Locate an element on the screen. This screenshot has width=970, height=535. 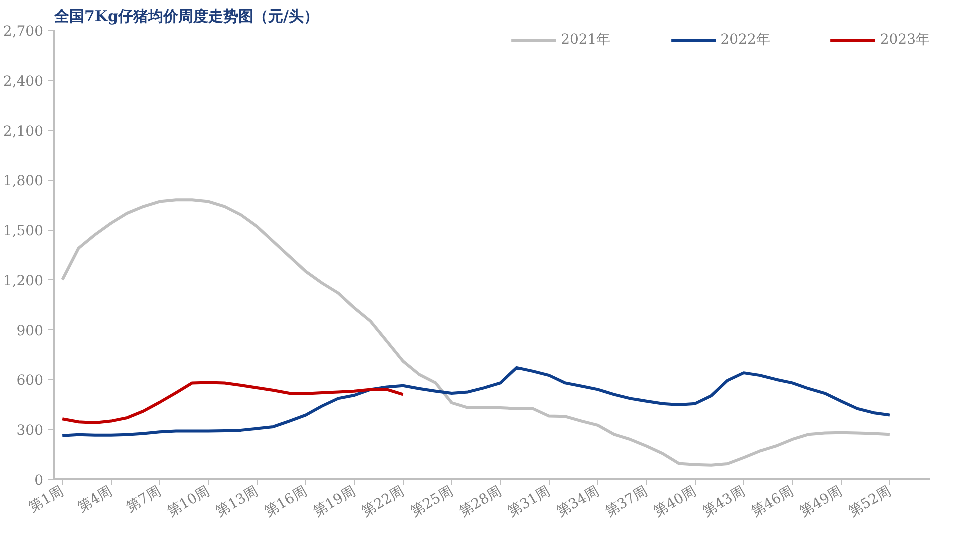
y-tick-label: 2,100 is located at coordinates (23, 132).